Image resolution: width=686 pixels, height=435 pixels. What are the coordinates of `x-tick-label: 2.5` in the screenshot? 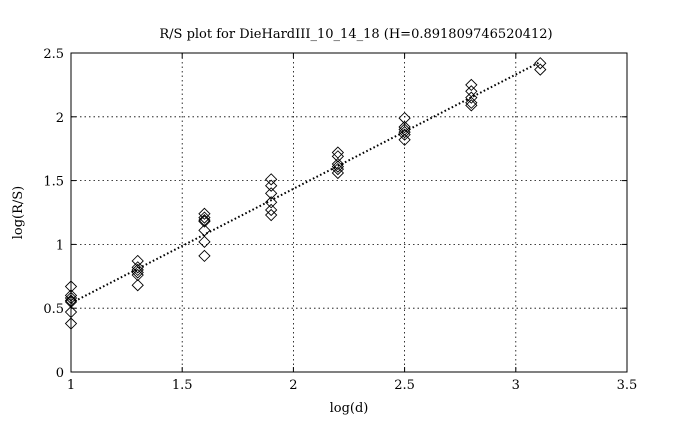 It's located at (404, 385).